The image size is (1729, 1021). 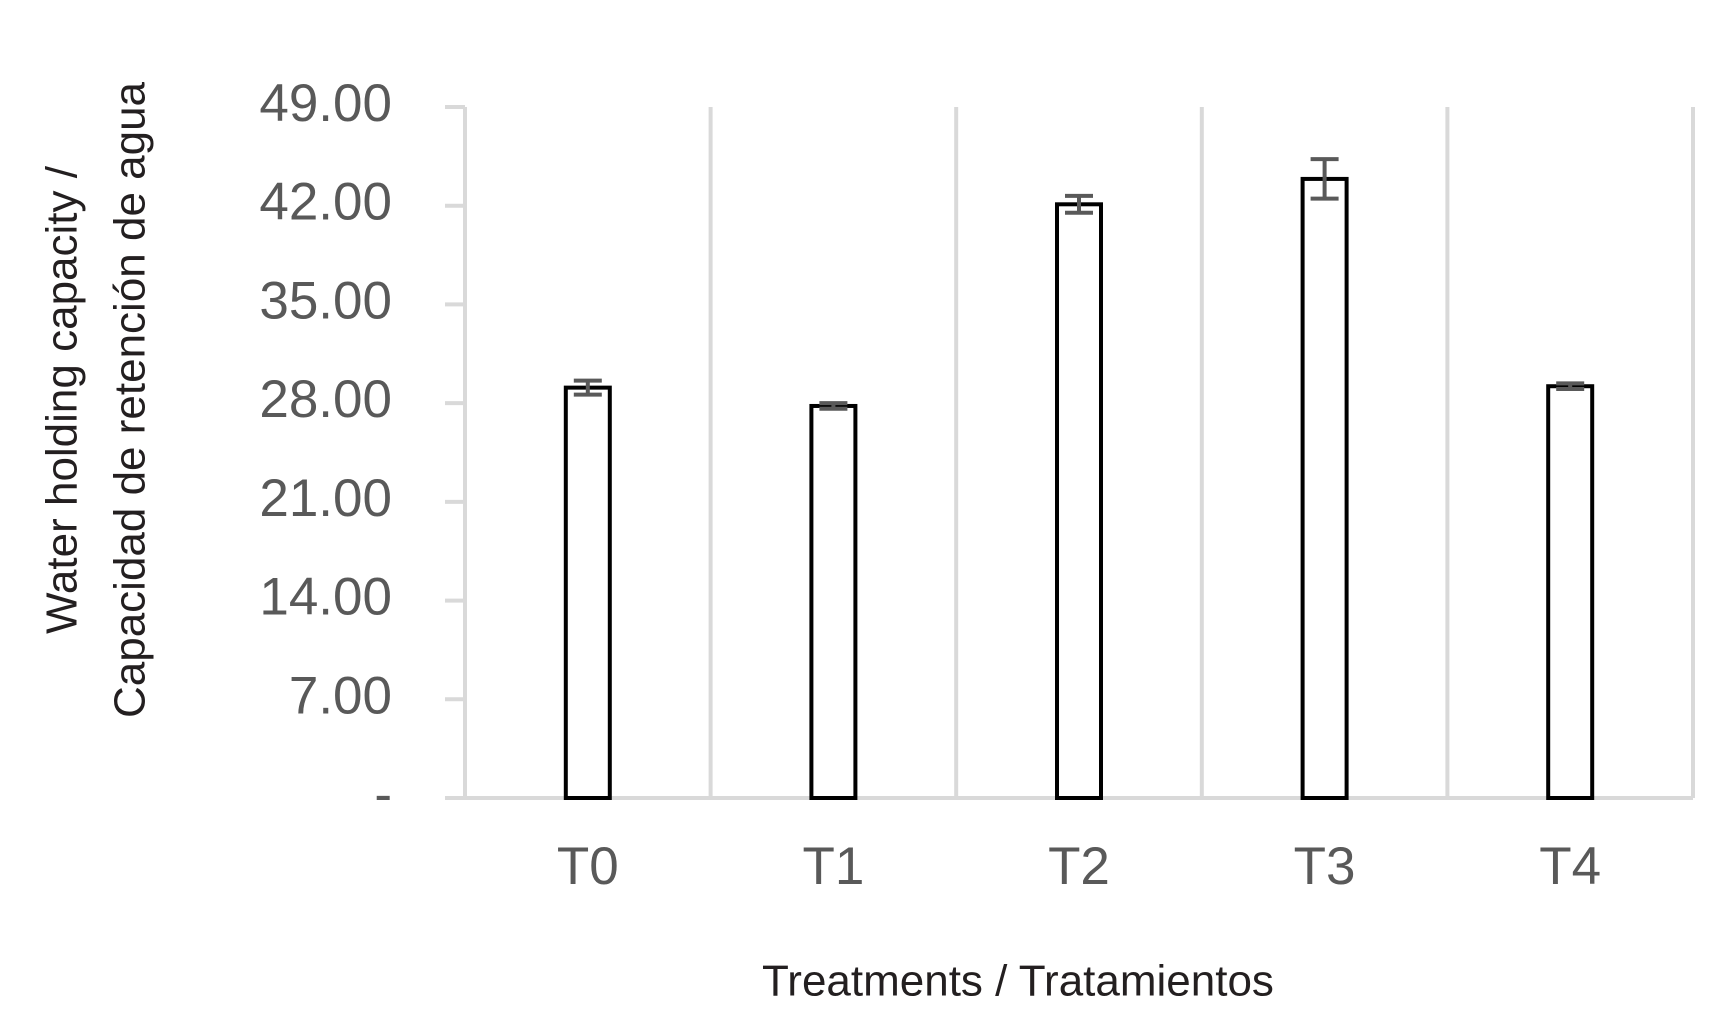 I want to click on x-tick-label: T0, so click(x=588, y=866).